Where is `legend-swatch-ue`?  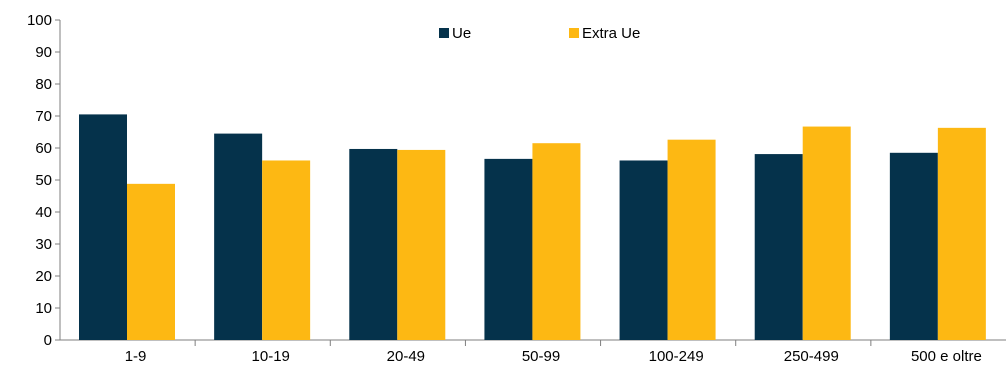 legend-swatch-ue is located at coordinates (444, 33).